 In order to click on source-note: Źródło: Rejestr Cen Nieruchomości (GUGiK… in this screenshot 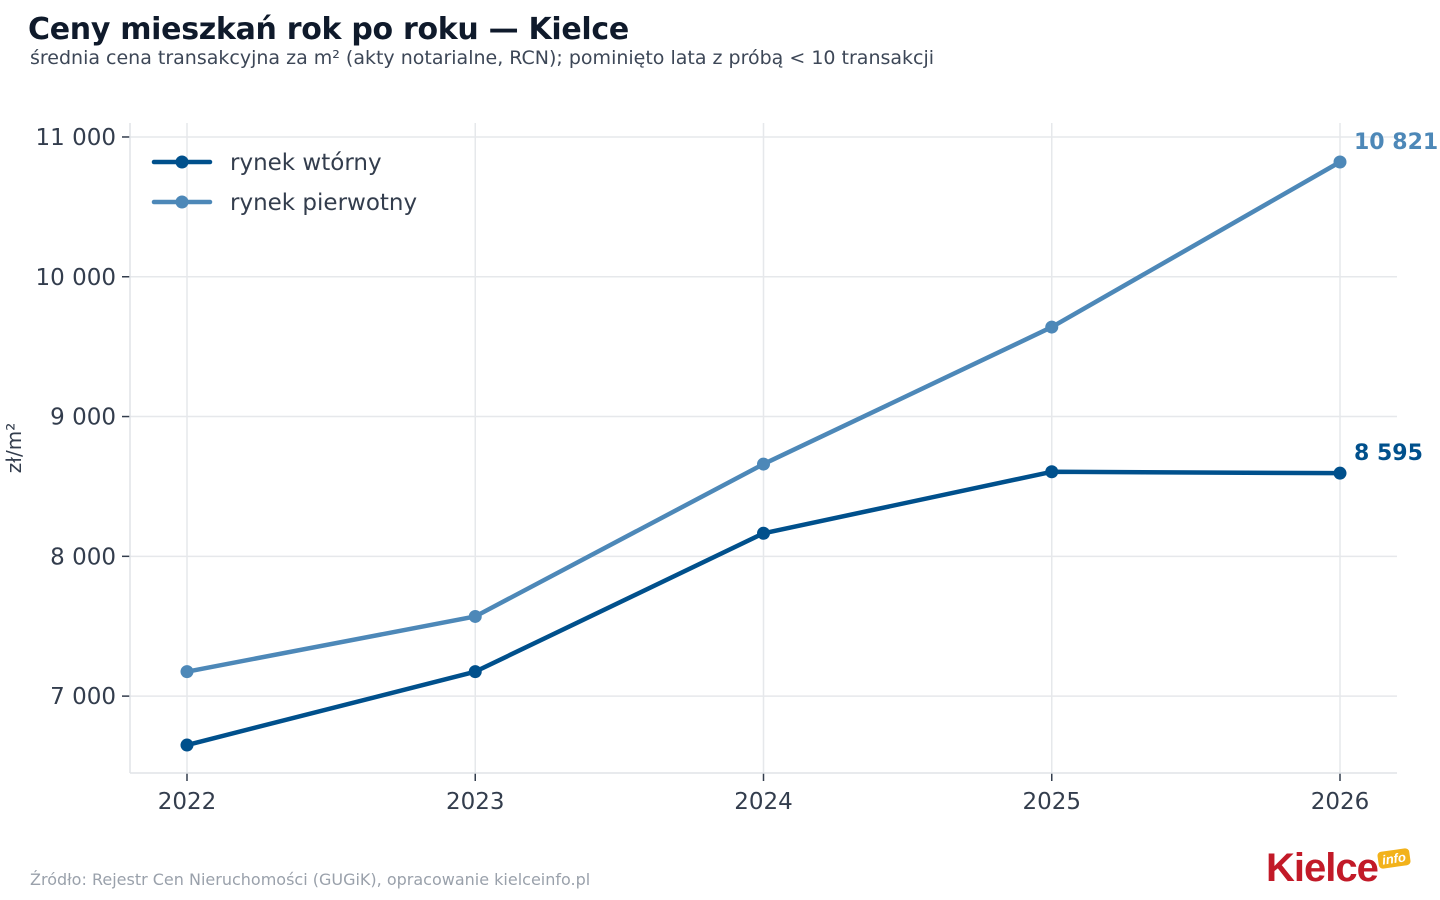, I will do `click(310, 879)`.